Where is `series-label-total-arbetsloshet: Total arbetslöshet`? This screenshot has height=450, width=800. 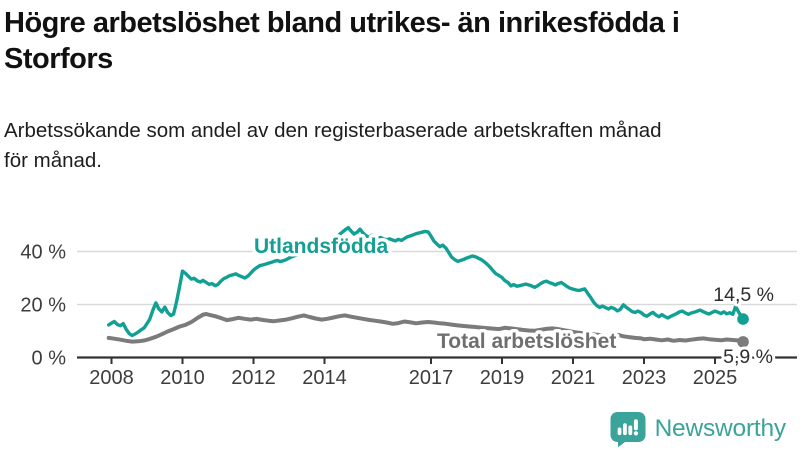
series-label-total-arbetsloshet: Total arbetslöshet is located at coordinates (526, 341).